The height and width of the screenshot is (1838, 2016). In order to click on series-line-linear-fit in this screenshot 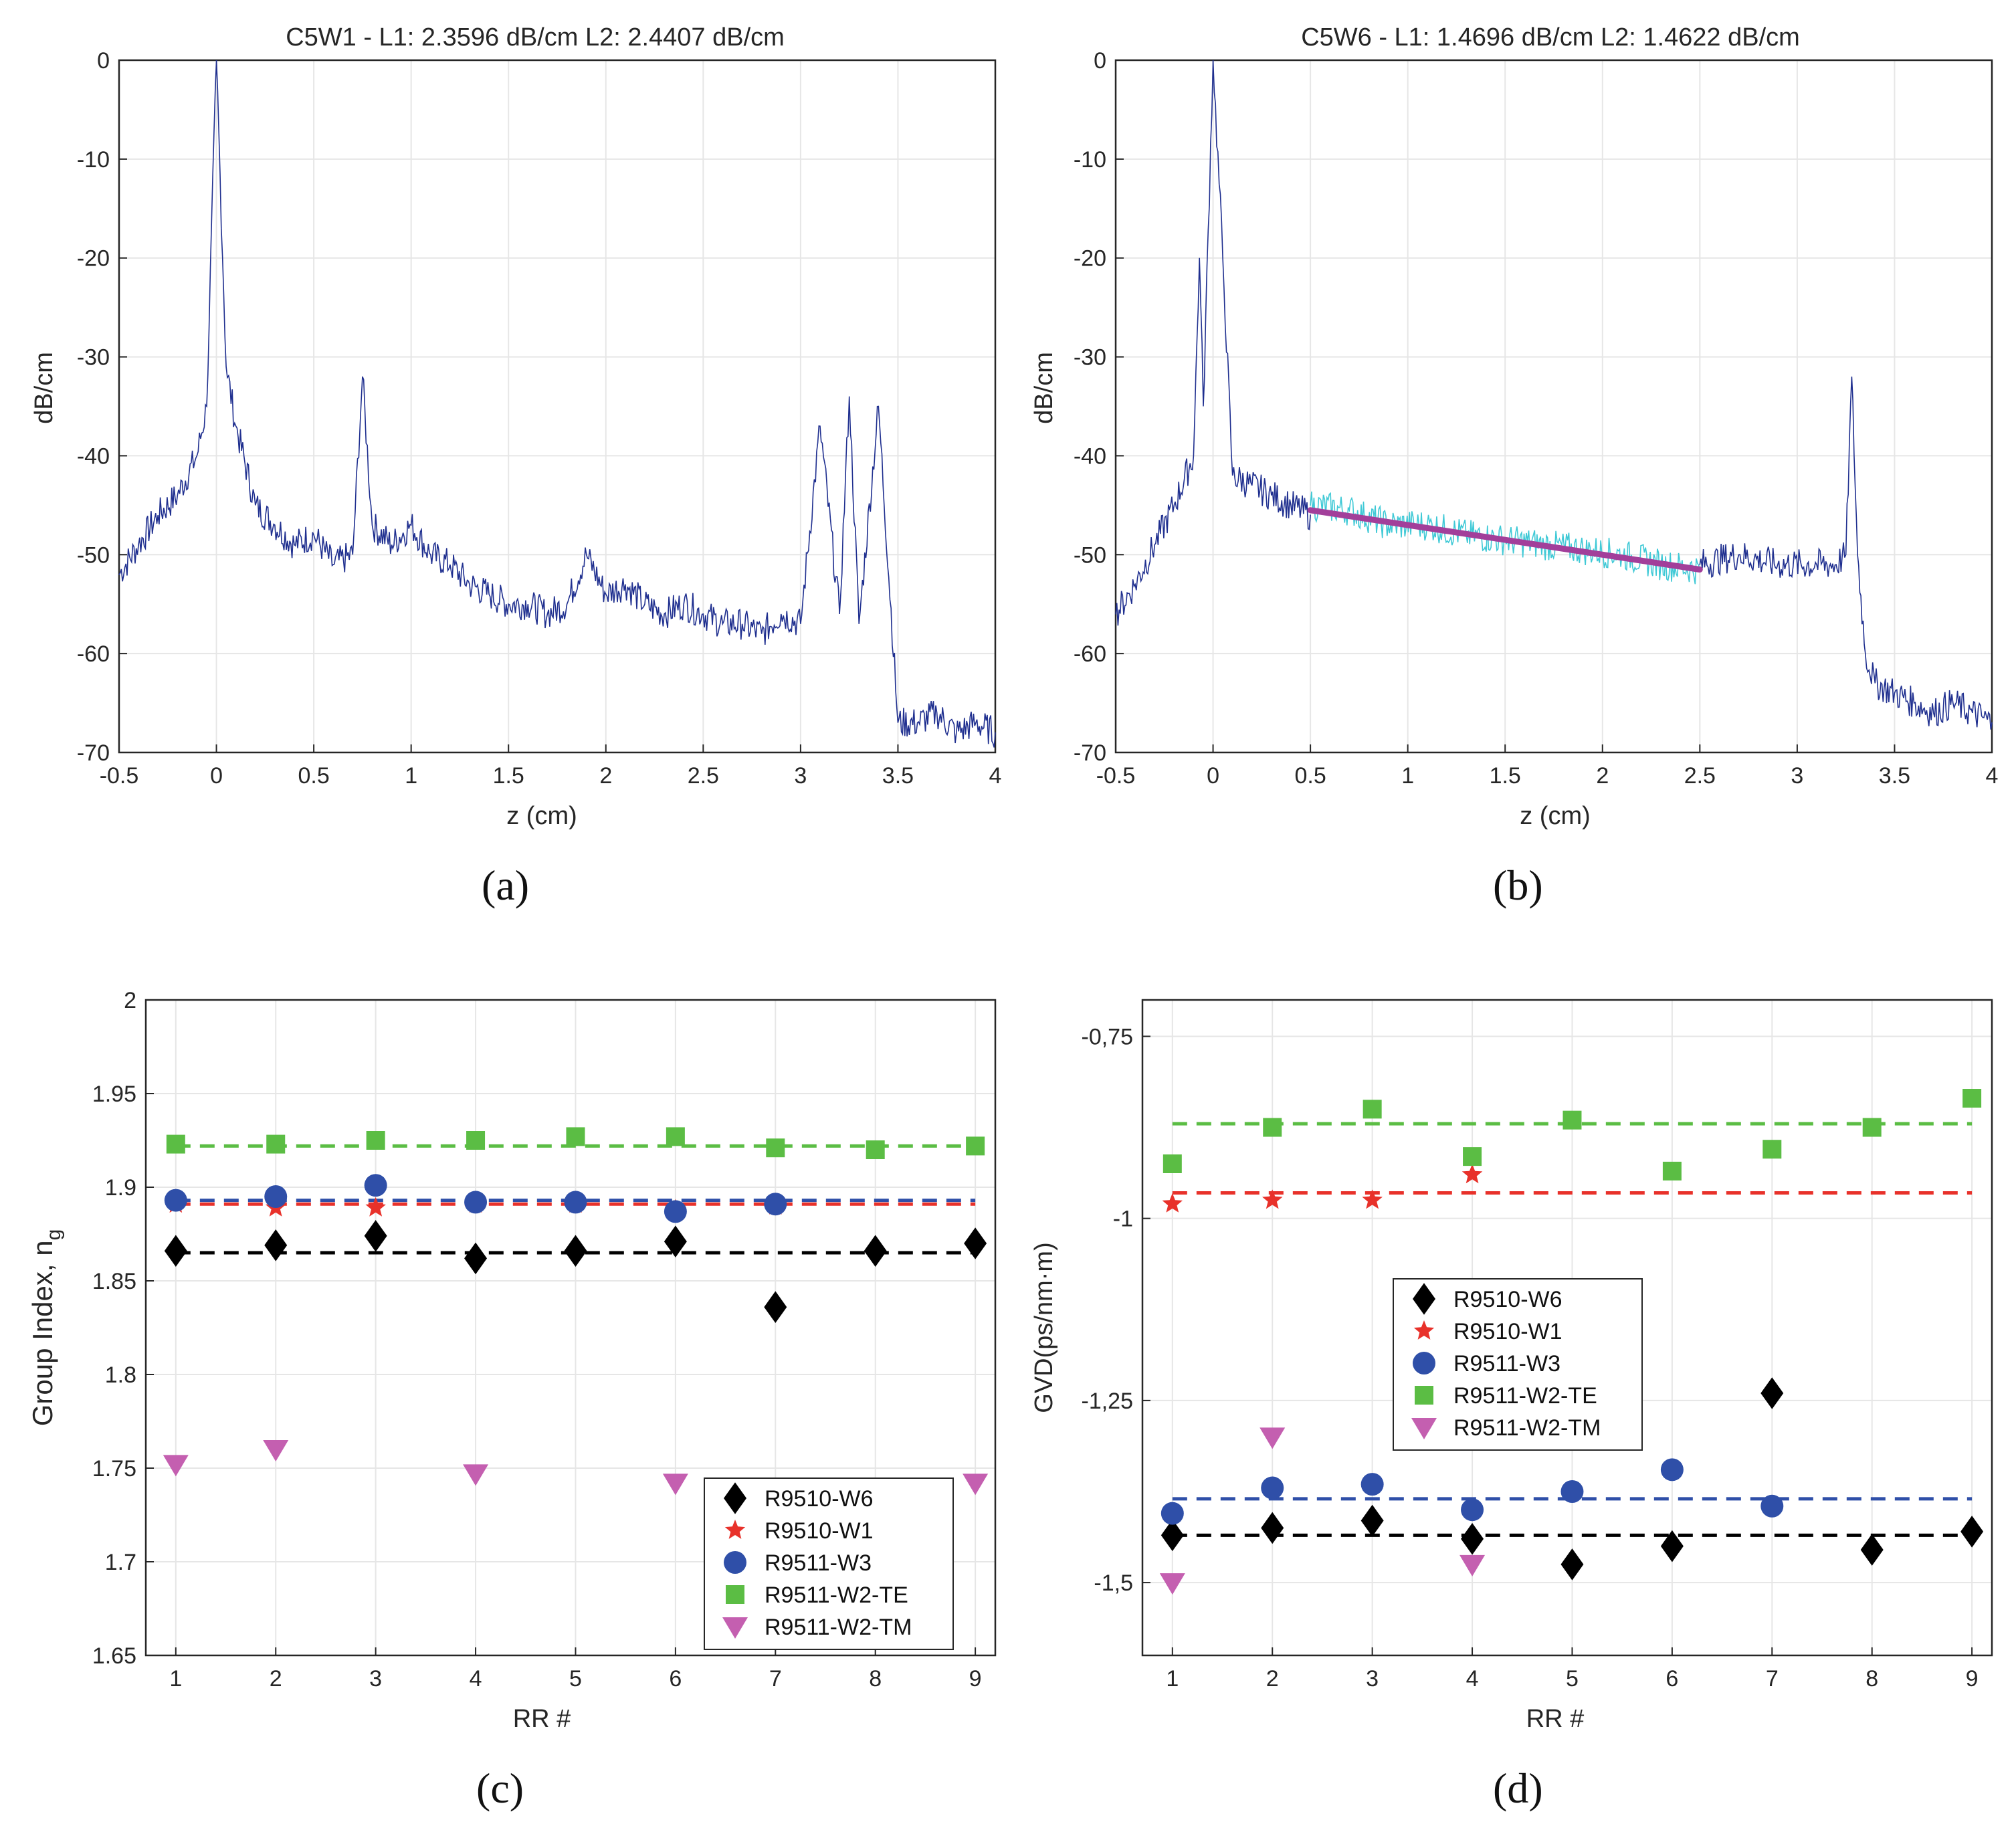, I will do `click(1505, 540)`.